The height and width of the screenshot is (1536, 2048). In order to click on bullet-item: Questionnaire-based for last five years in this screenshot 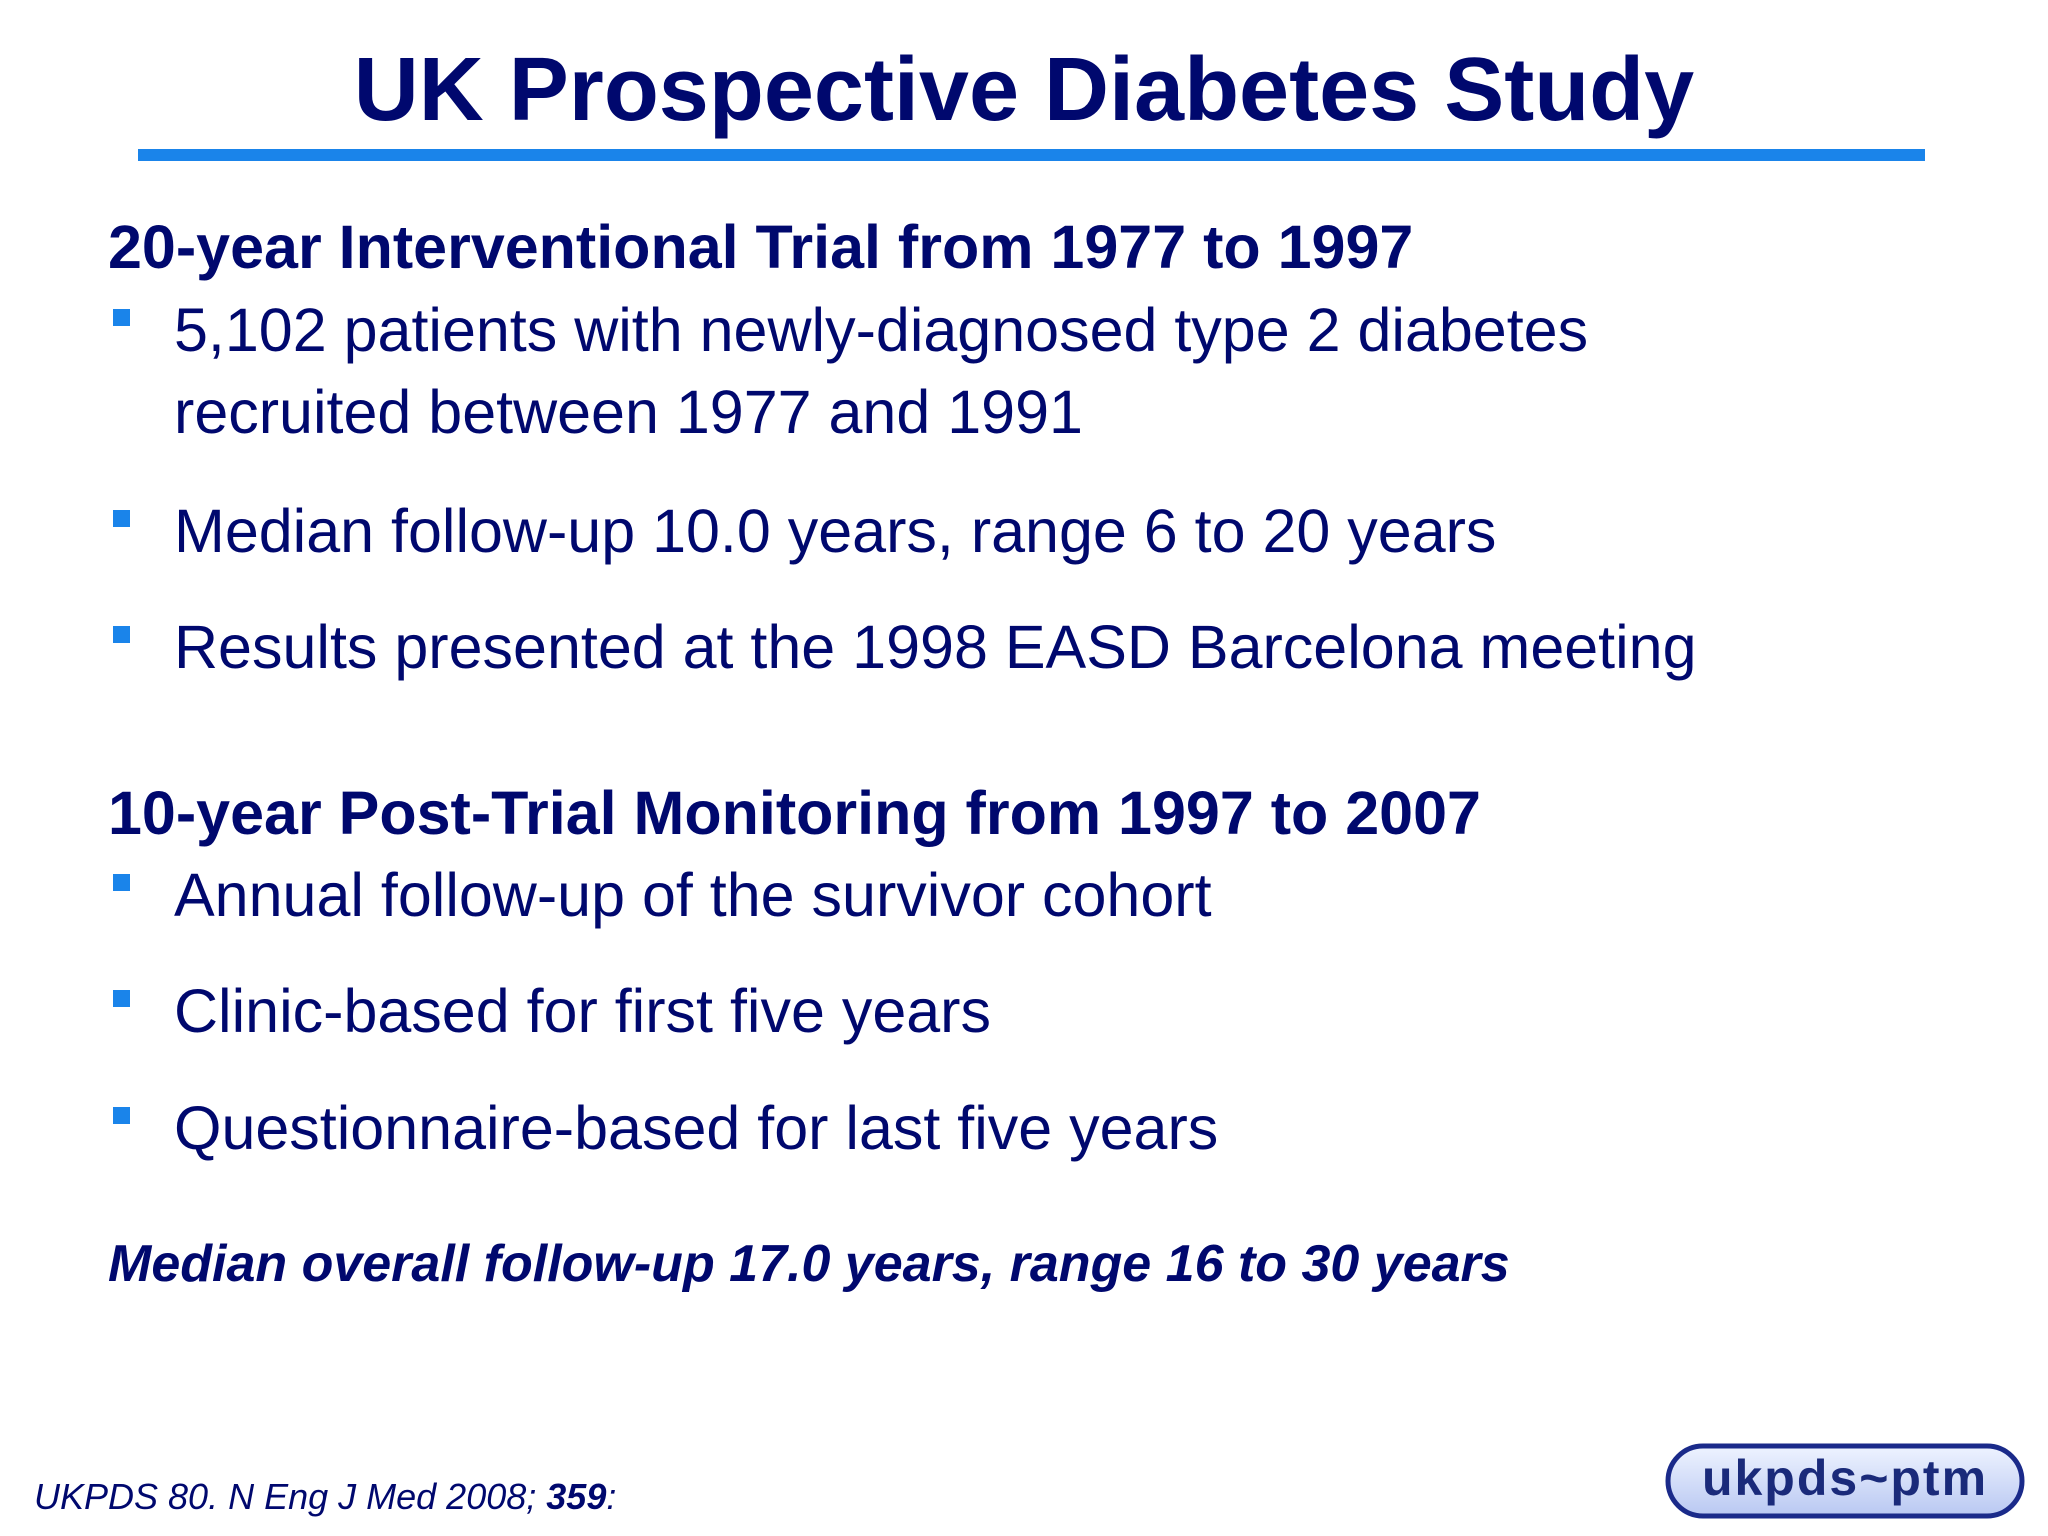, I will do `click(1038, 1128)`.